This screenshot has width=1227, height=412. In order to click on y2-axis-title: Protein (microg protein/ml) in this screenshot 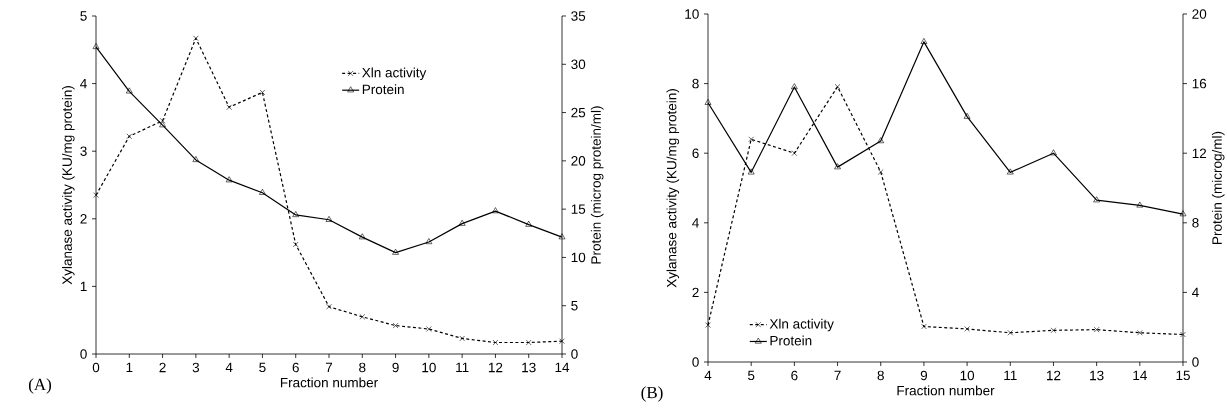, I will do `click(597, 185)`.